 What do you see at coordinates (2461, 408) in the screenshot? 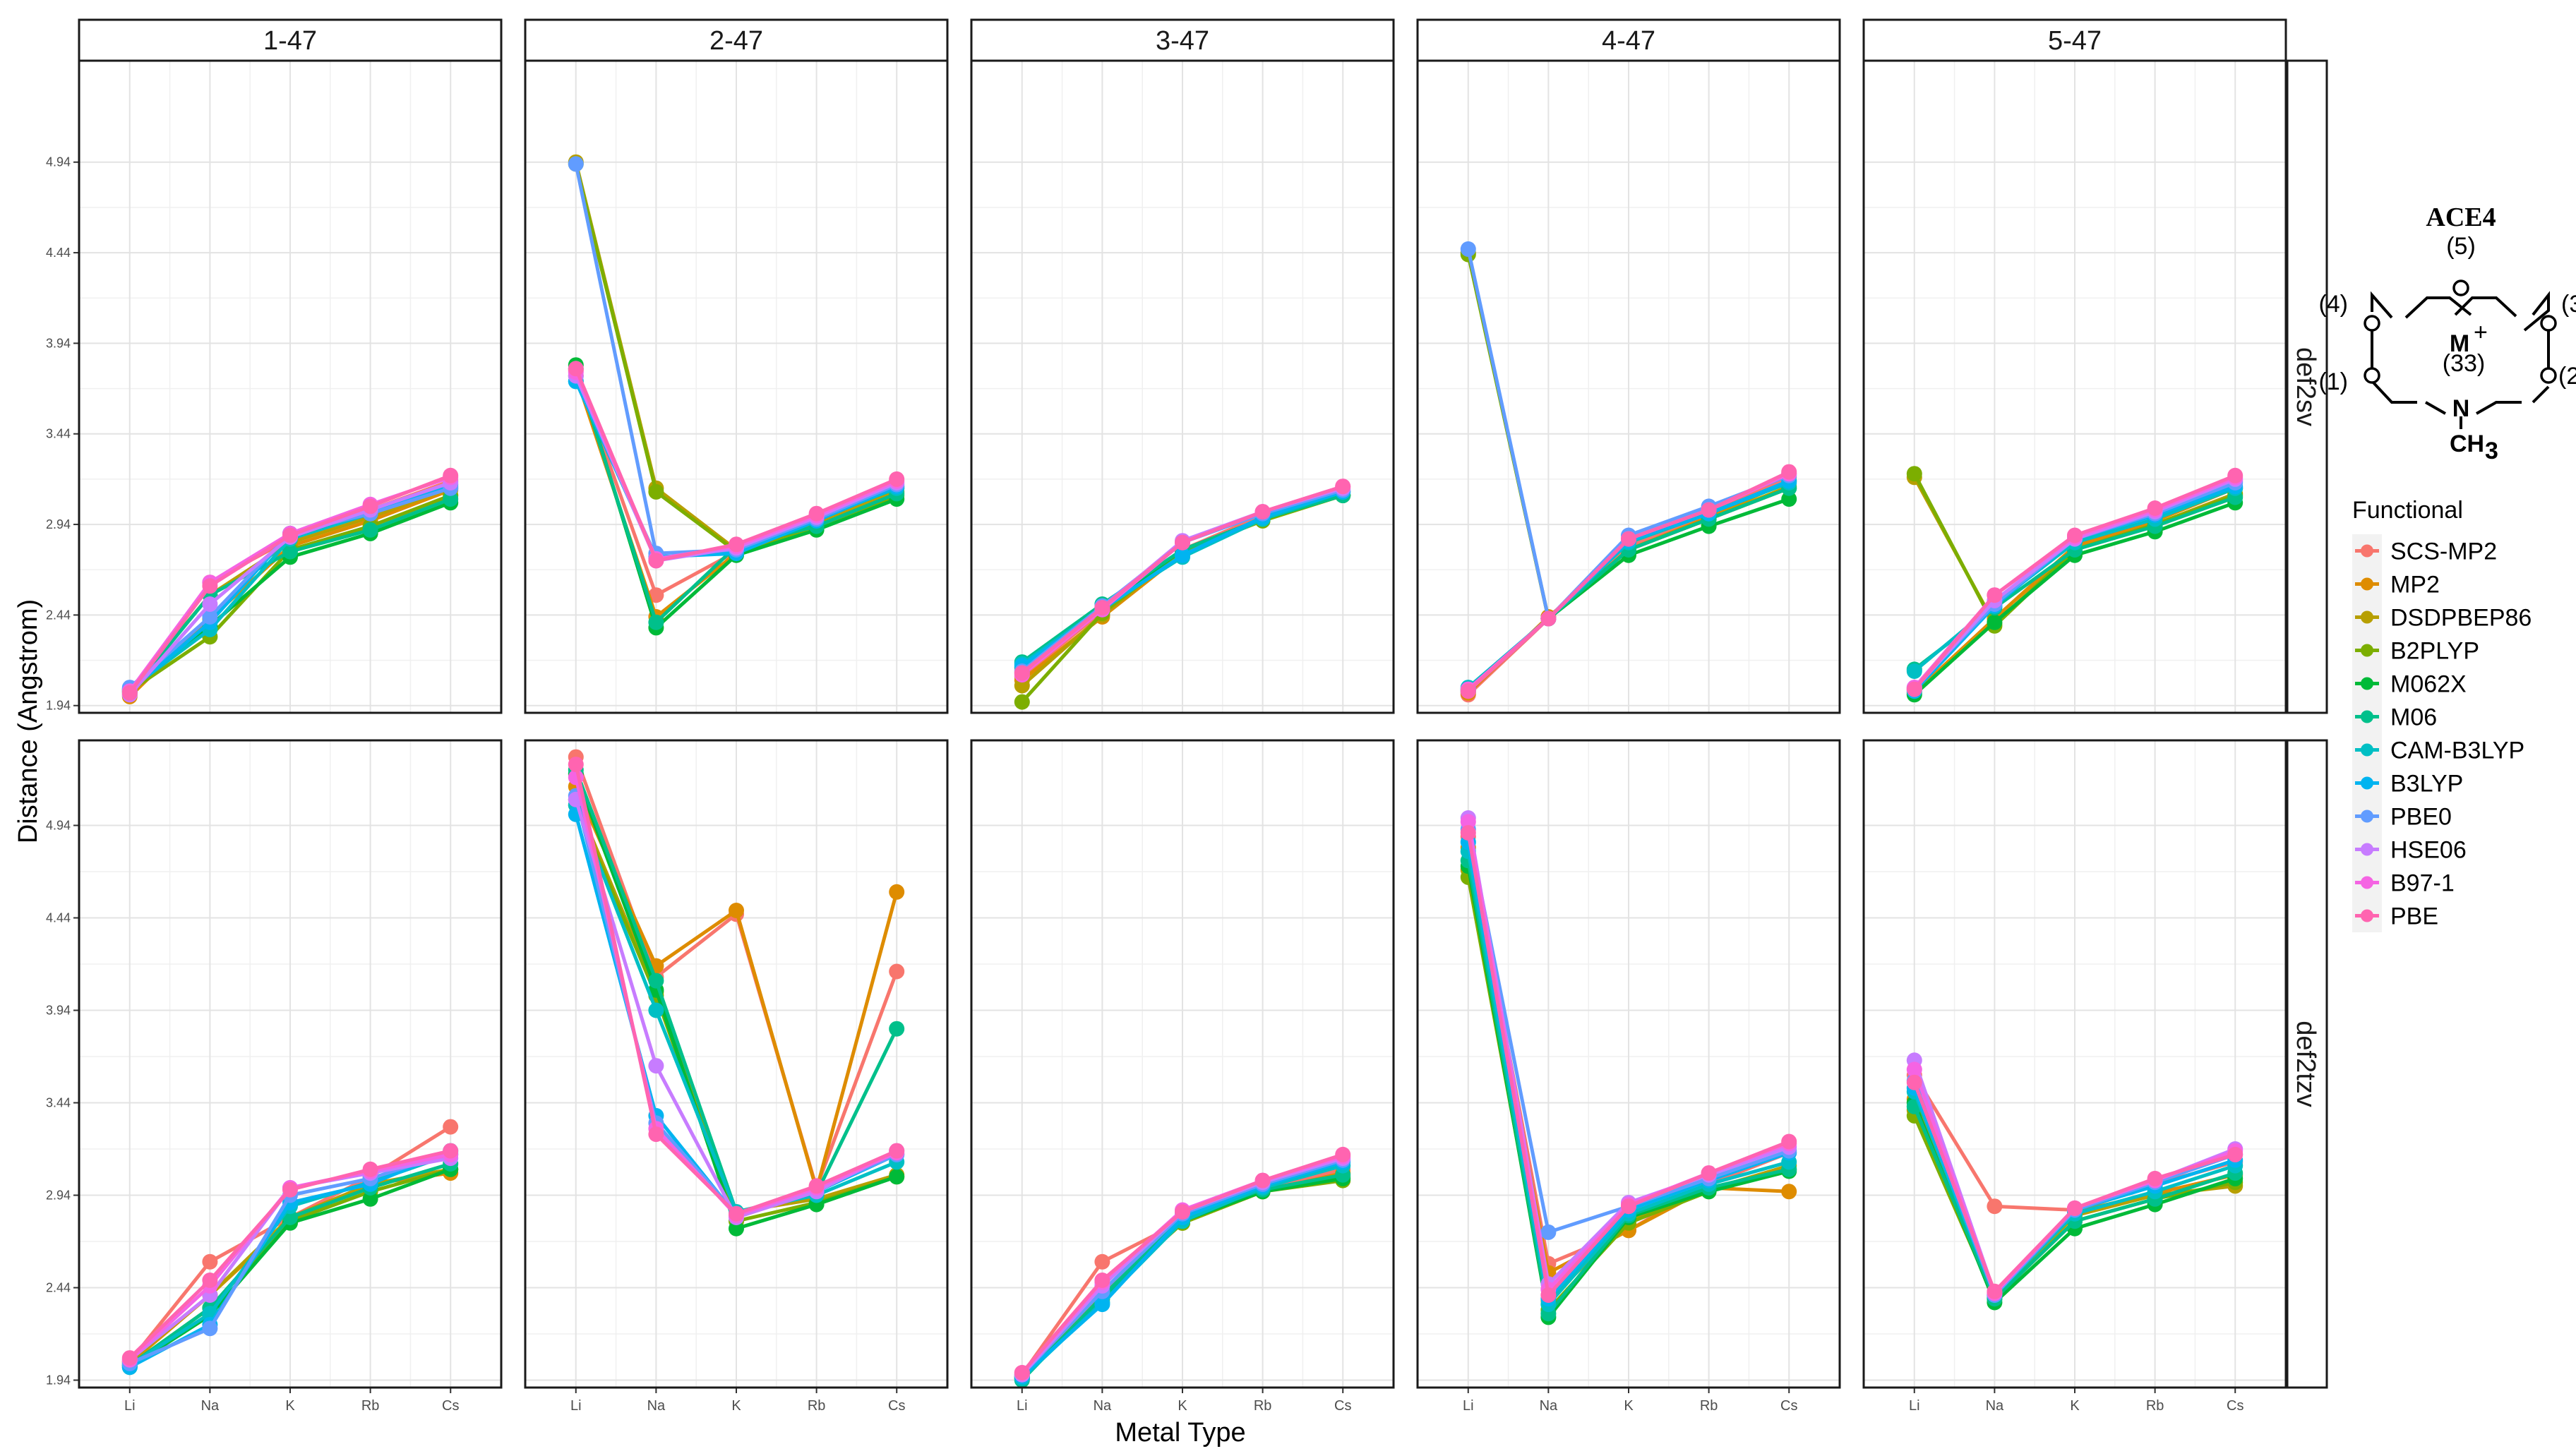
I see `nitrogen-atom: N` at bounding box center [2461, 408].